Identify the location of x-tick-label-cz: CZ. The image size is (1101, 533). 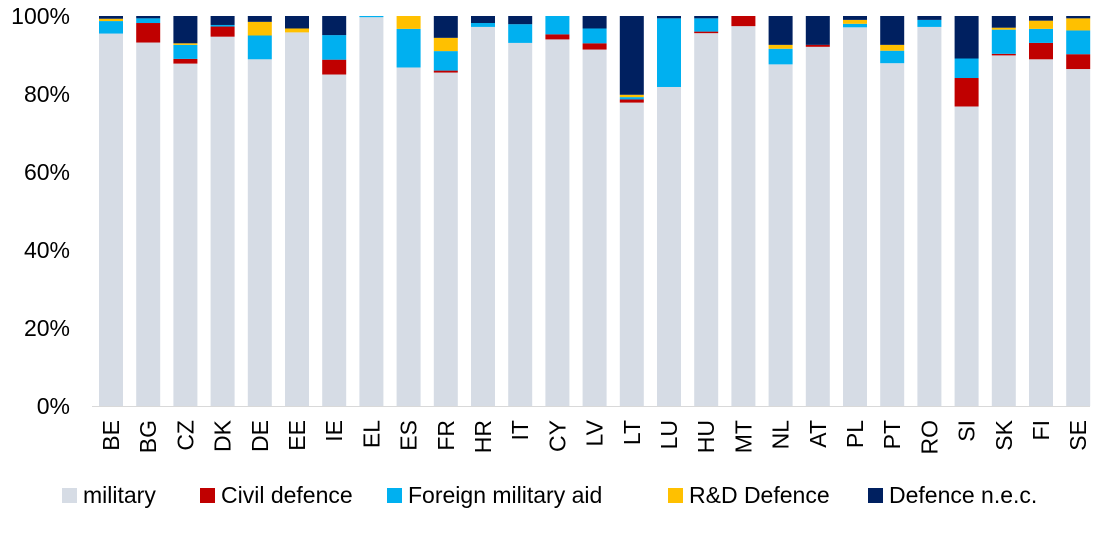
(185, 435).